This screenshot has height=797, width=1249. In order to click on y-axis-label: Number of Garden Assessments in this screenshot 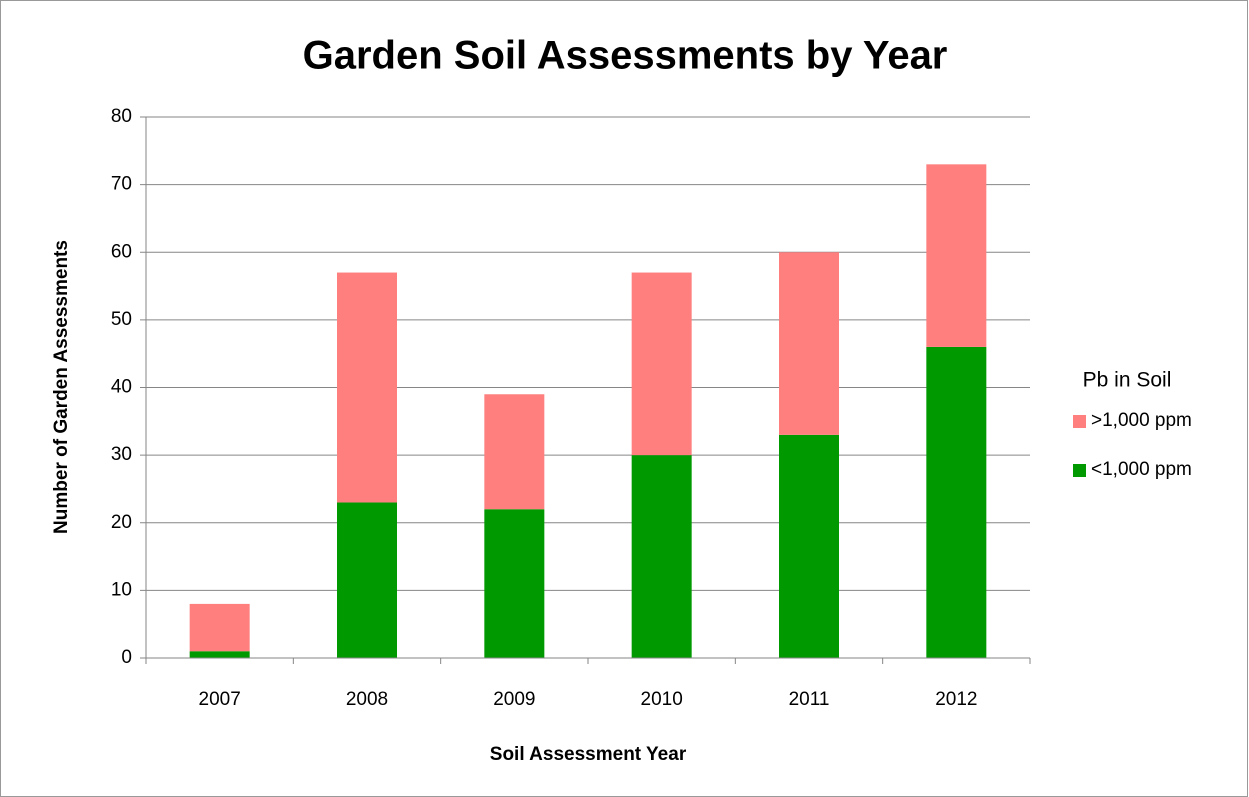, I will do `click(61, 387)`.